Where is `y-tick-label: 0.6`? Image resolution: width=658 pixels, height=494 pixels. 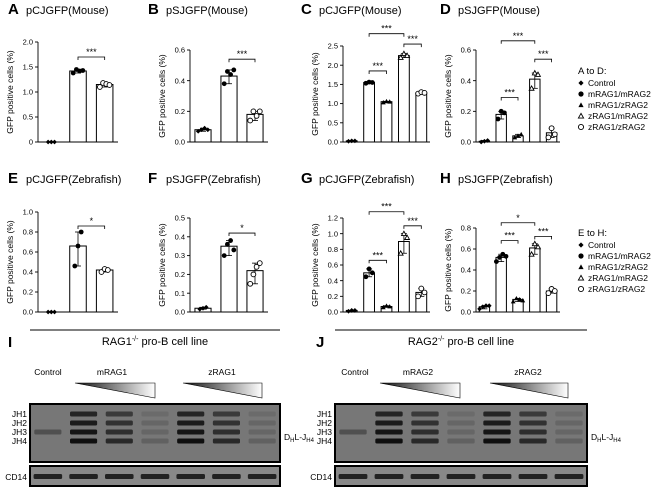 y-tick-label: 0.6 is located at coordinates (180, 50).